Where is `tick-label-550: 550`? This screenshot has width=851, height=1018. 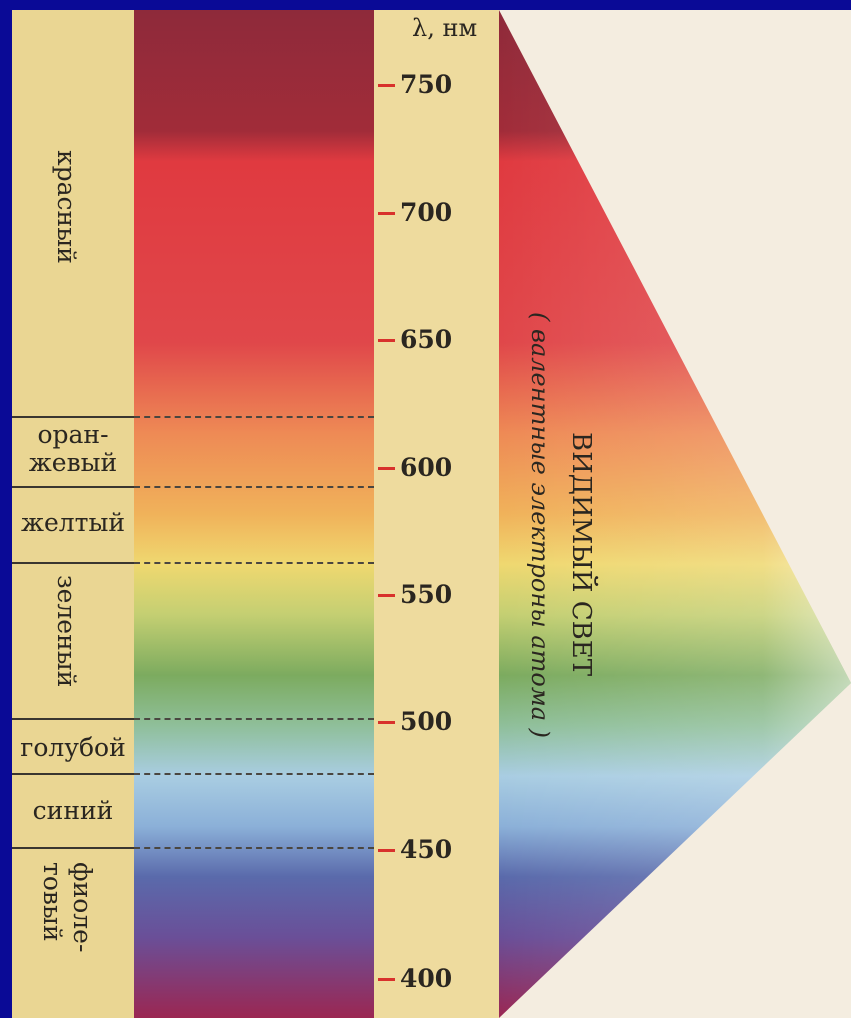 tick-label-550: 550 is located at coordinates (426, 594).